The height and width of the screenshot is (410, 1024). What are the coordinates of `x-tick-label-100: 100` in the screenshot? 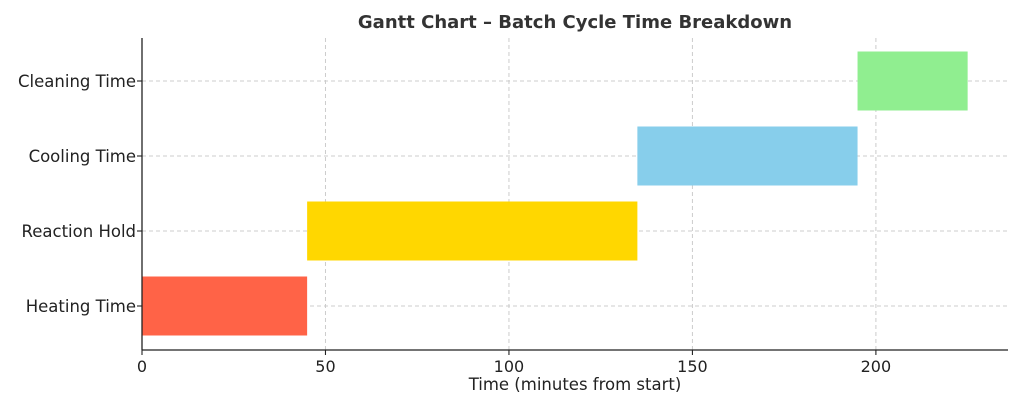 It's located at (509, 366).